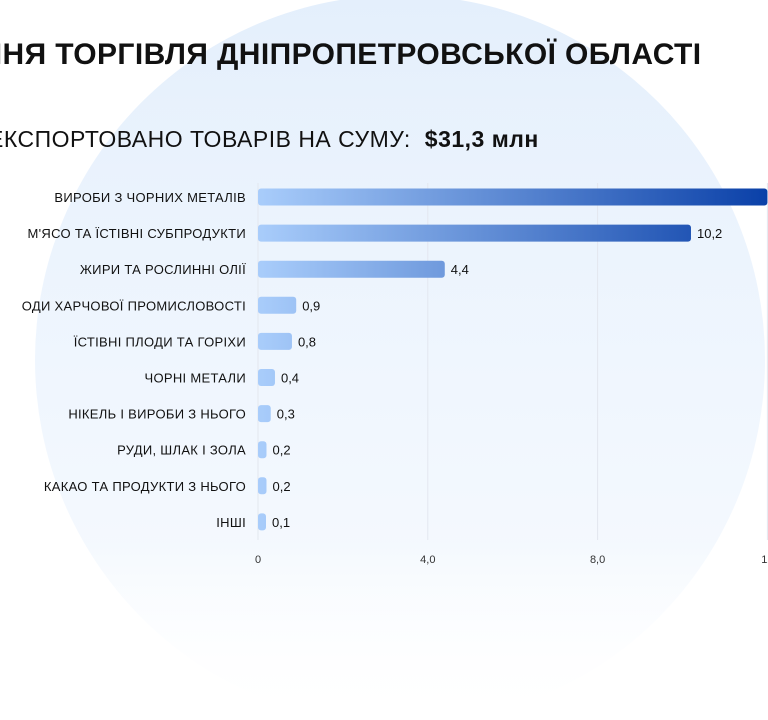 The height and width of the screenshot is (720, 768). What do you see at coordinates (709, 233) in the screenshot?
I see `value-label: 10,2` at bounding box center [709, 233].